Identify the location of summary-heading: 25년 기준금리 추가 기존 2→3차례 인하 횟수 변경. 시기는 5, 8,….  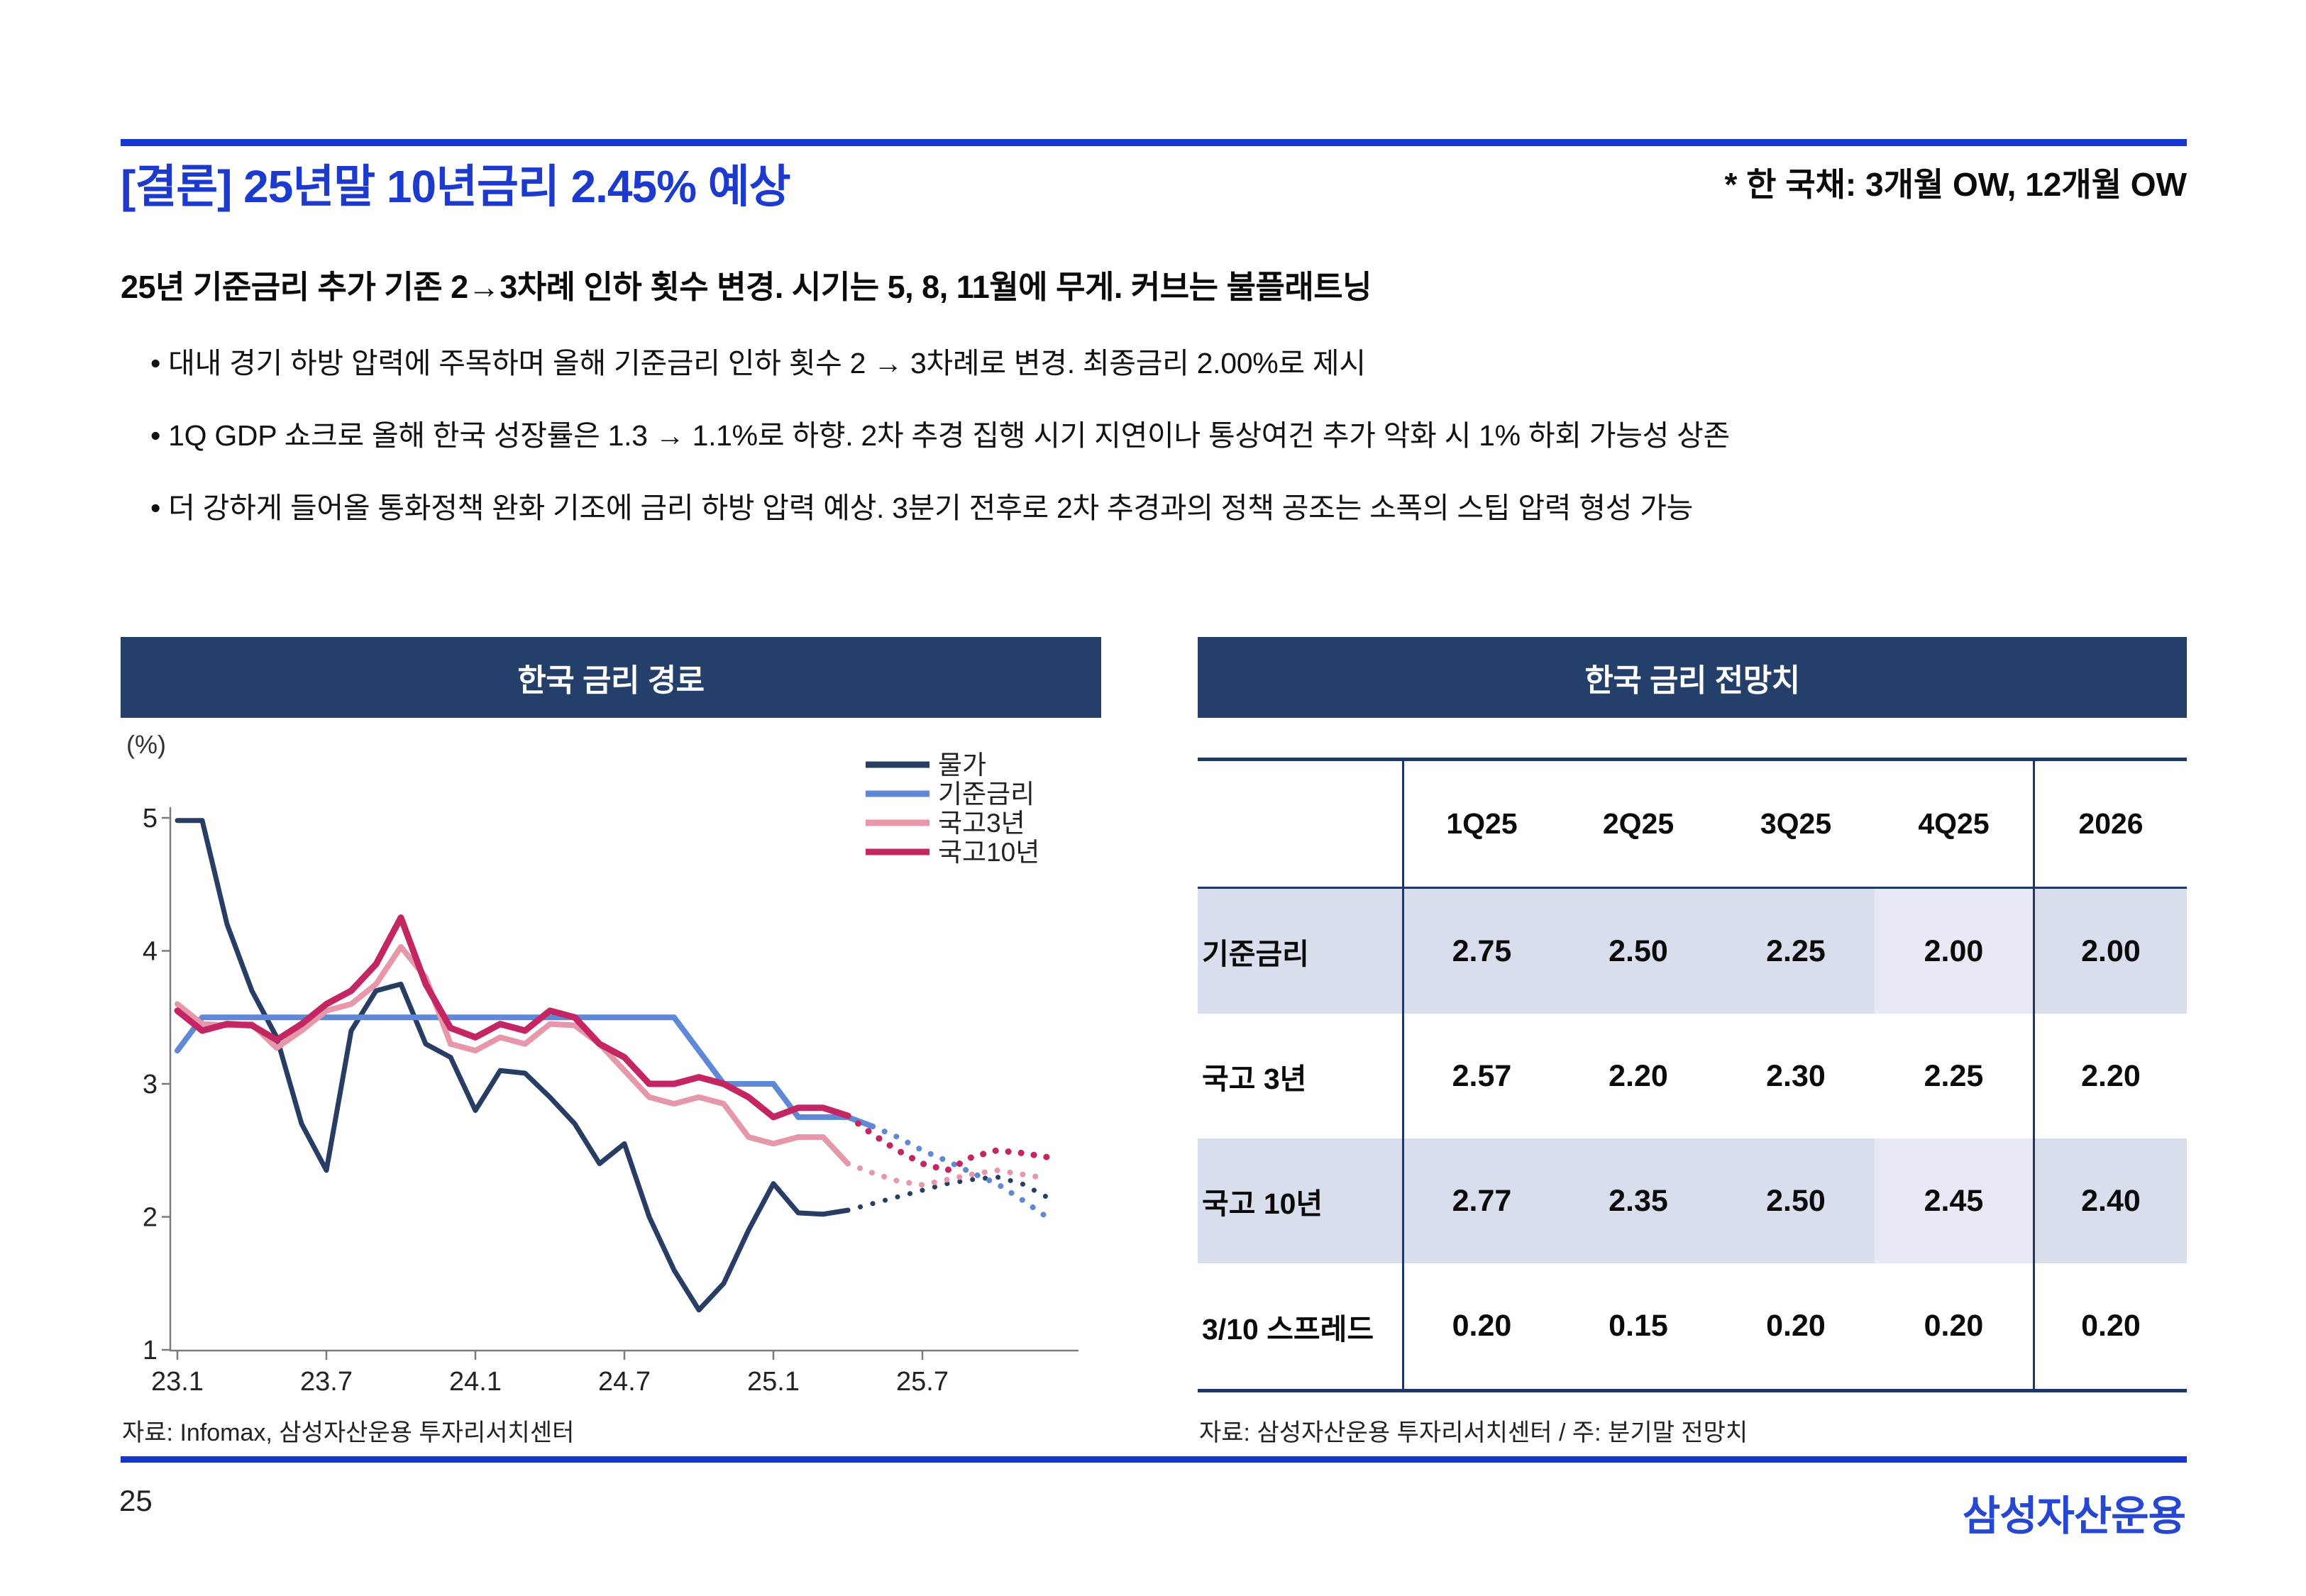
(747, 287).